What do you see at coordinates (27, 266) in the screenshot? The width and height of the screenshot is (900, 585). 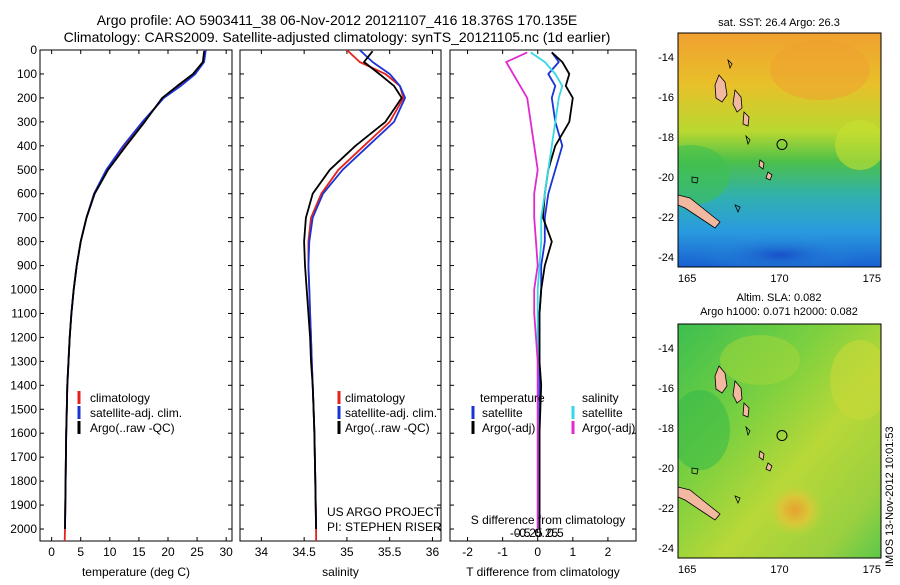 I see `y-tick-label: 900` at bounding box center [27, 266].